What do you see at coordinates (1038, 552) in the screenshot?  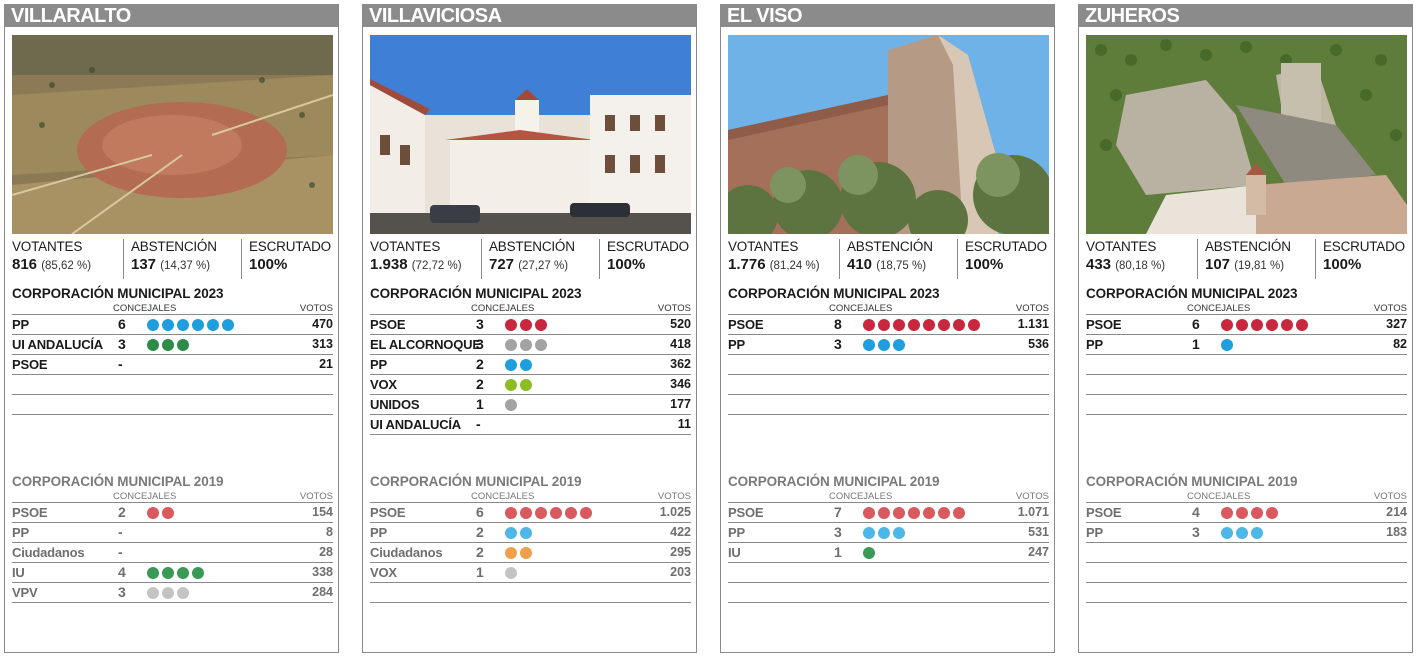 I see `vote-count: 247` at bounding box center [1038, 552].